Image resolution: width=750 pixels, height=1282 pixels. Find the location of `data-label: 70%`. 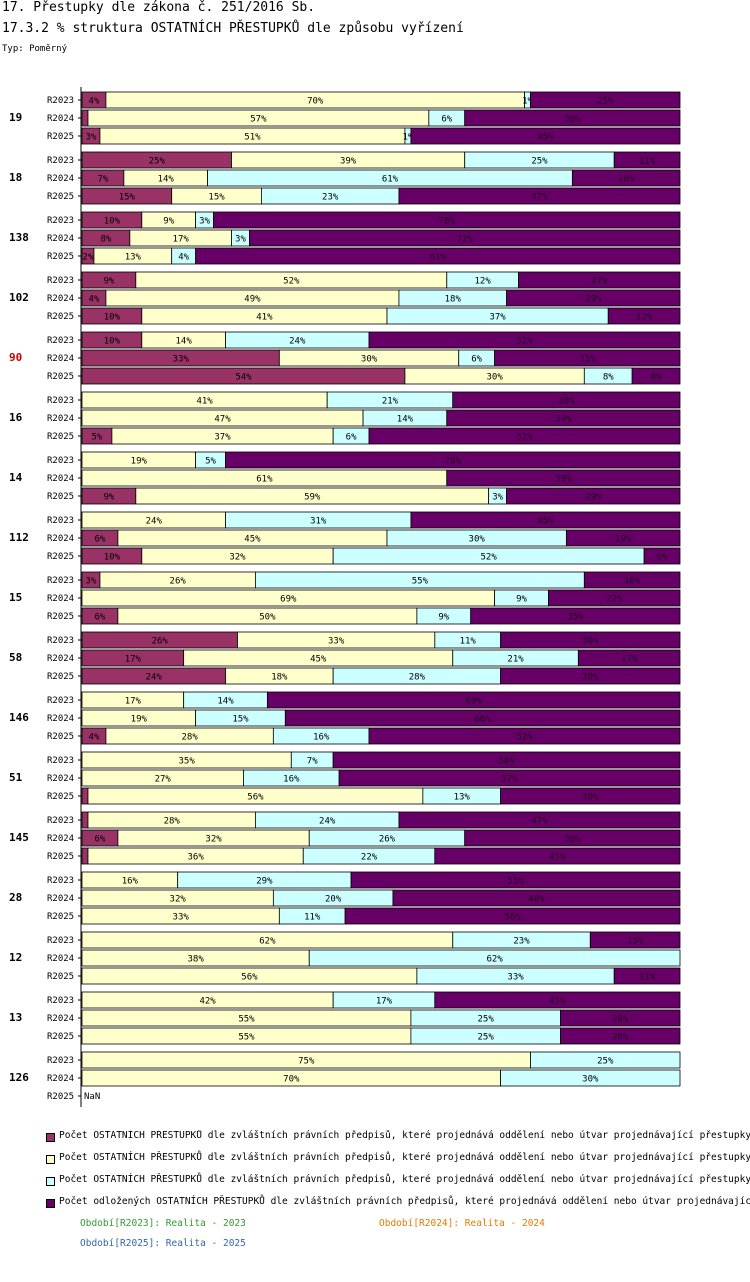

data-label: 70% is located at coordinates (315, 102).